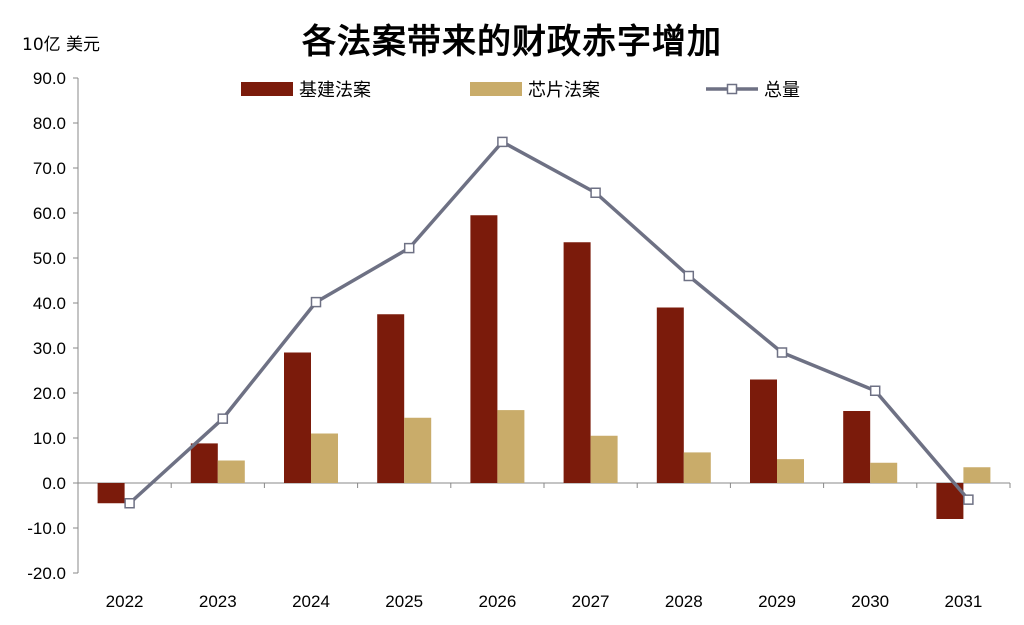  Describe the element at coordinates (49, 303) in the screenshot. I see `y-tick-label: 40.0` at that location.